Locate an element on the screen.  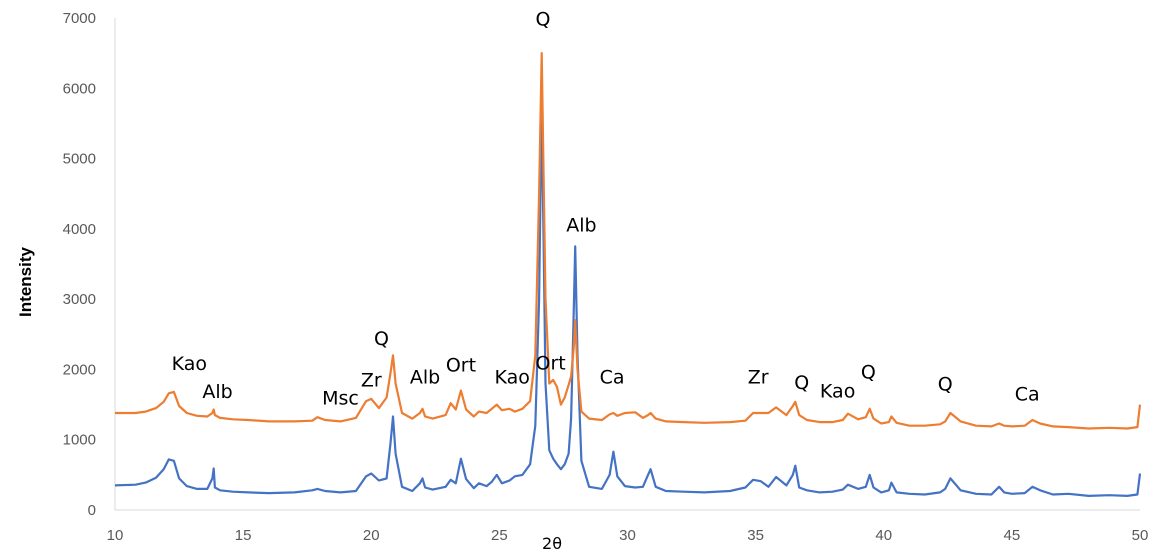
y-tick-label: 1000 is located at coordinates (79, 440).